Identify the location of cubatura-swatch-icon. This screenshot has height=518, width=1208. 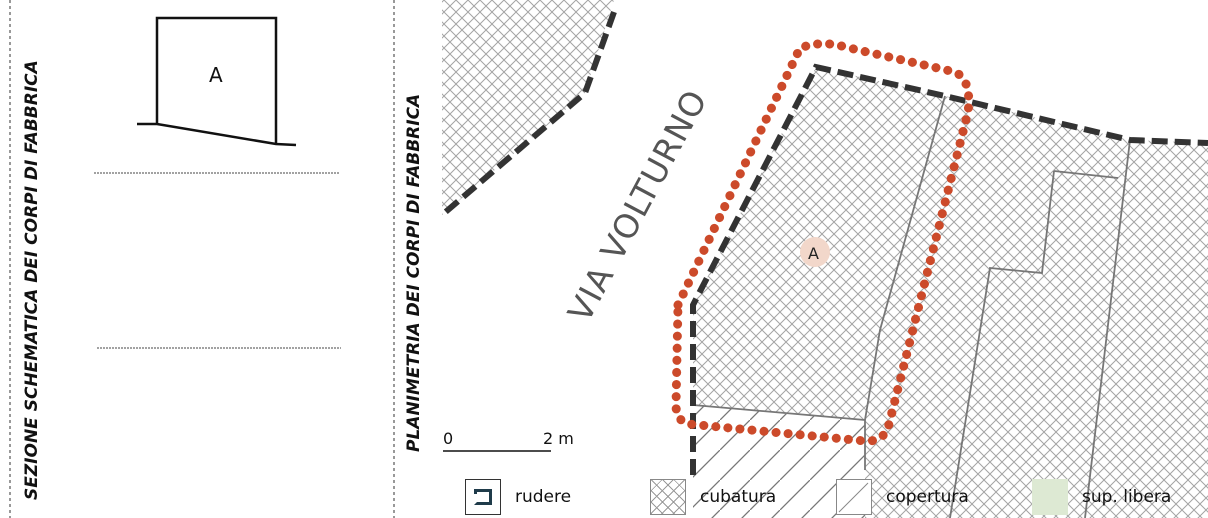
(668, 497).